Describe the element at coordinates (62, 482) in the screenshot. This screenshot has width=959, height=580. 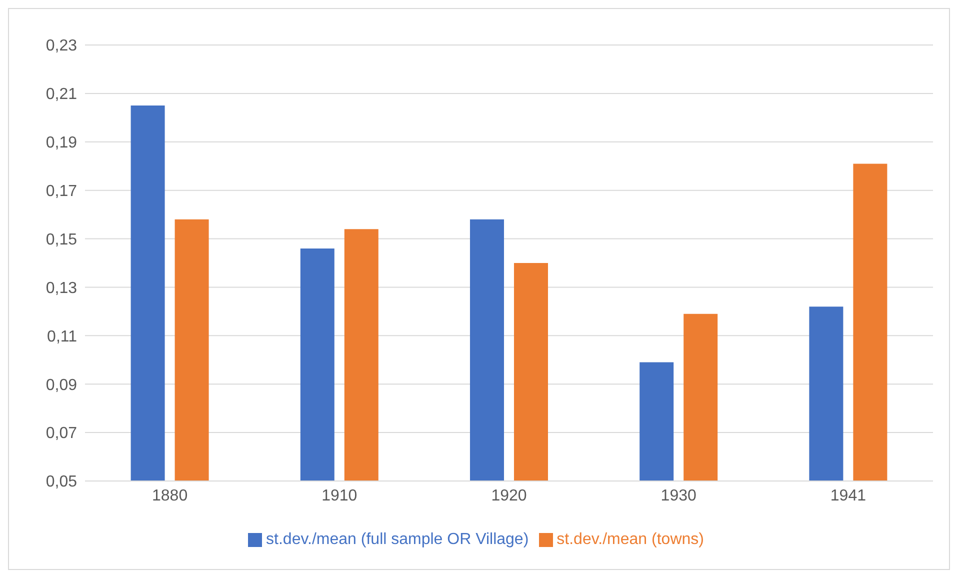
I see `y-tick-label: 0,05` at that location.